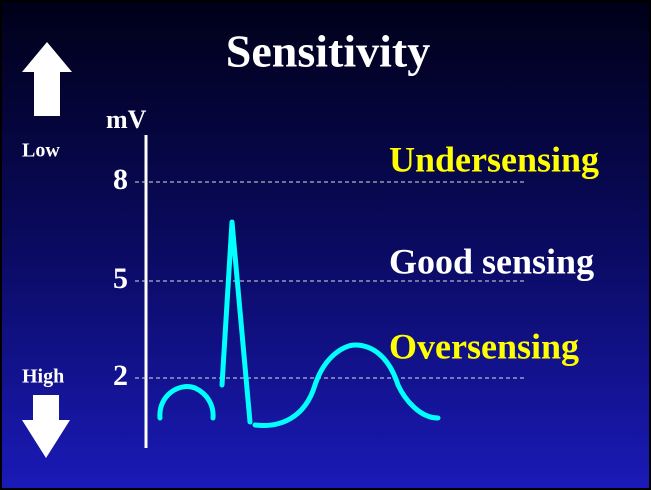 The height and width of the screenshot is (490, 651). Describe the element at coordinates (328, 51) in the screenshot. I see `title: Sensitivity` at that location.